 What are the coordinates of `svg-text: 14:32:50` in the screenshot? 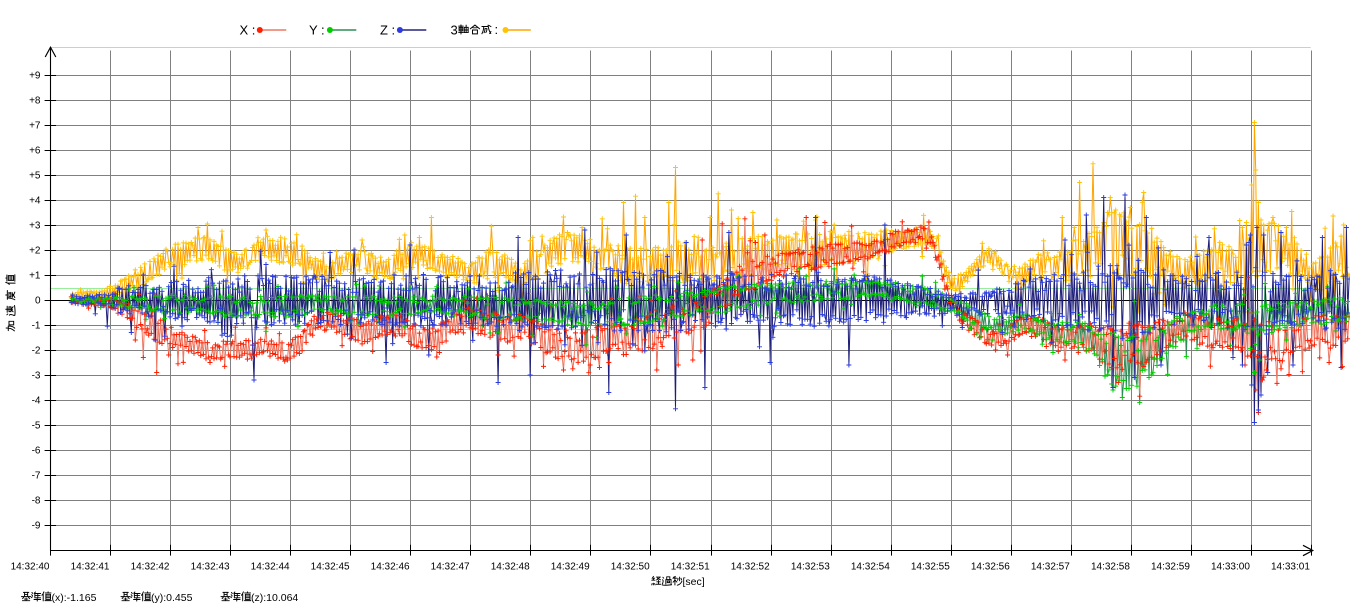 It's located at (630, 567).